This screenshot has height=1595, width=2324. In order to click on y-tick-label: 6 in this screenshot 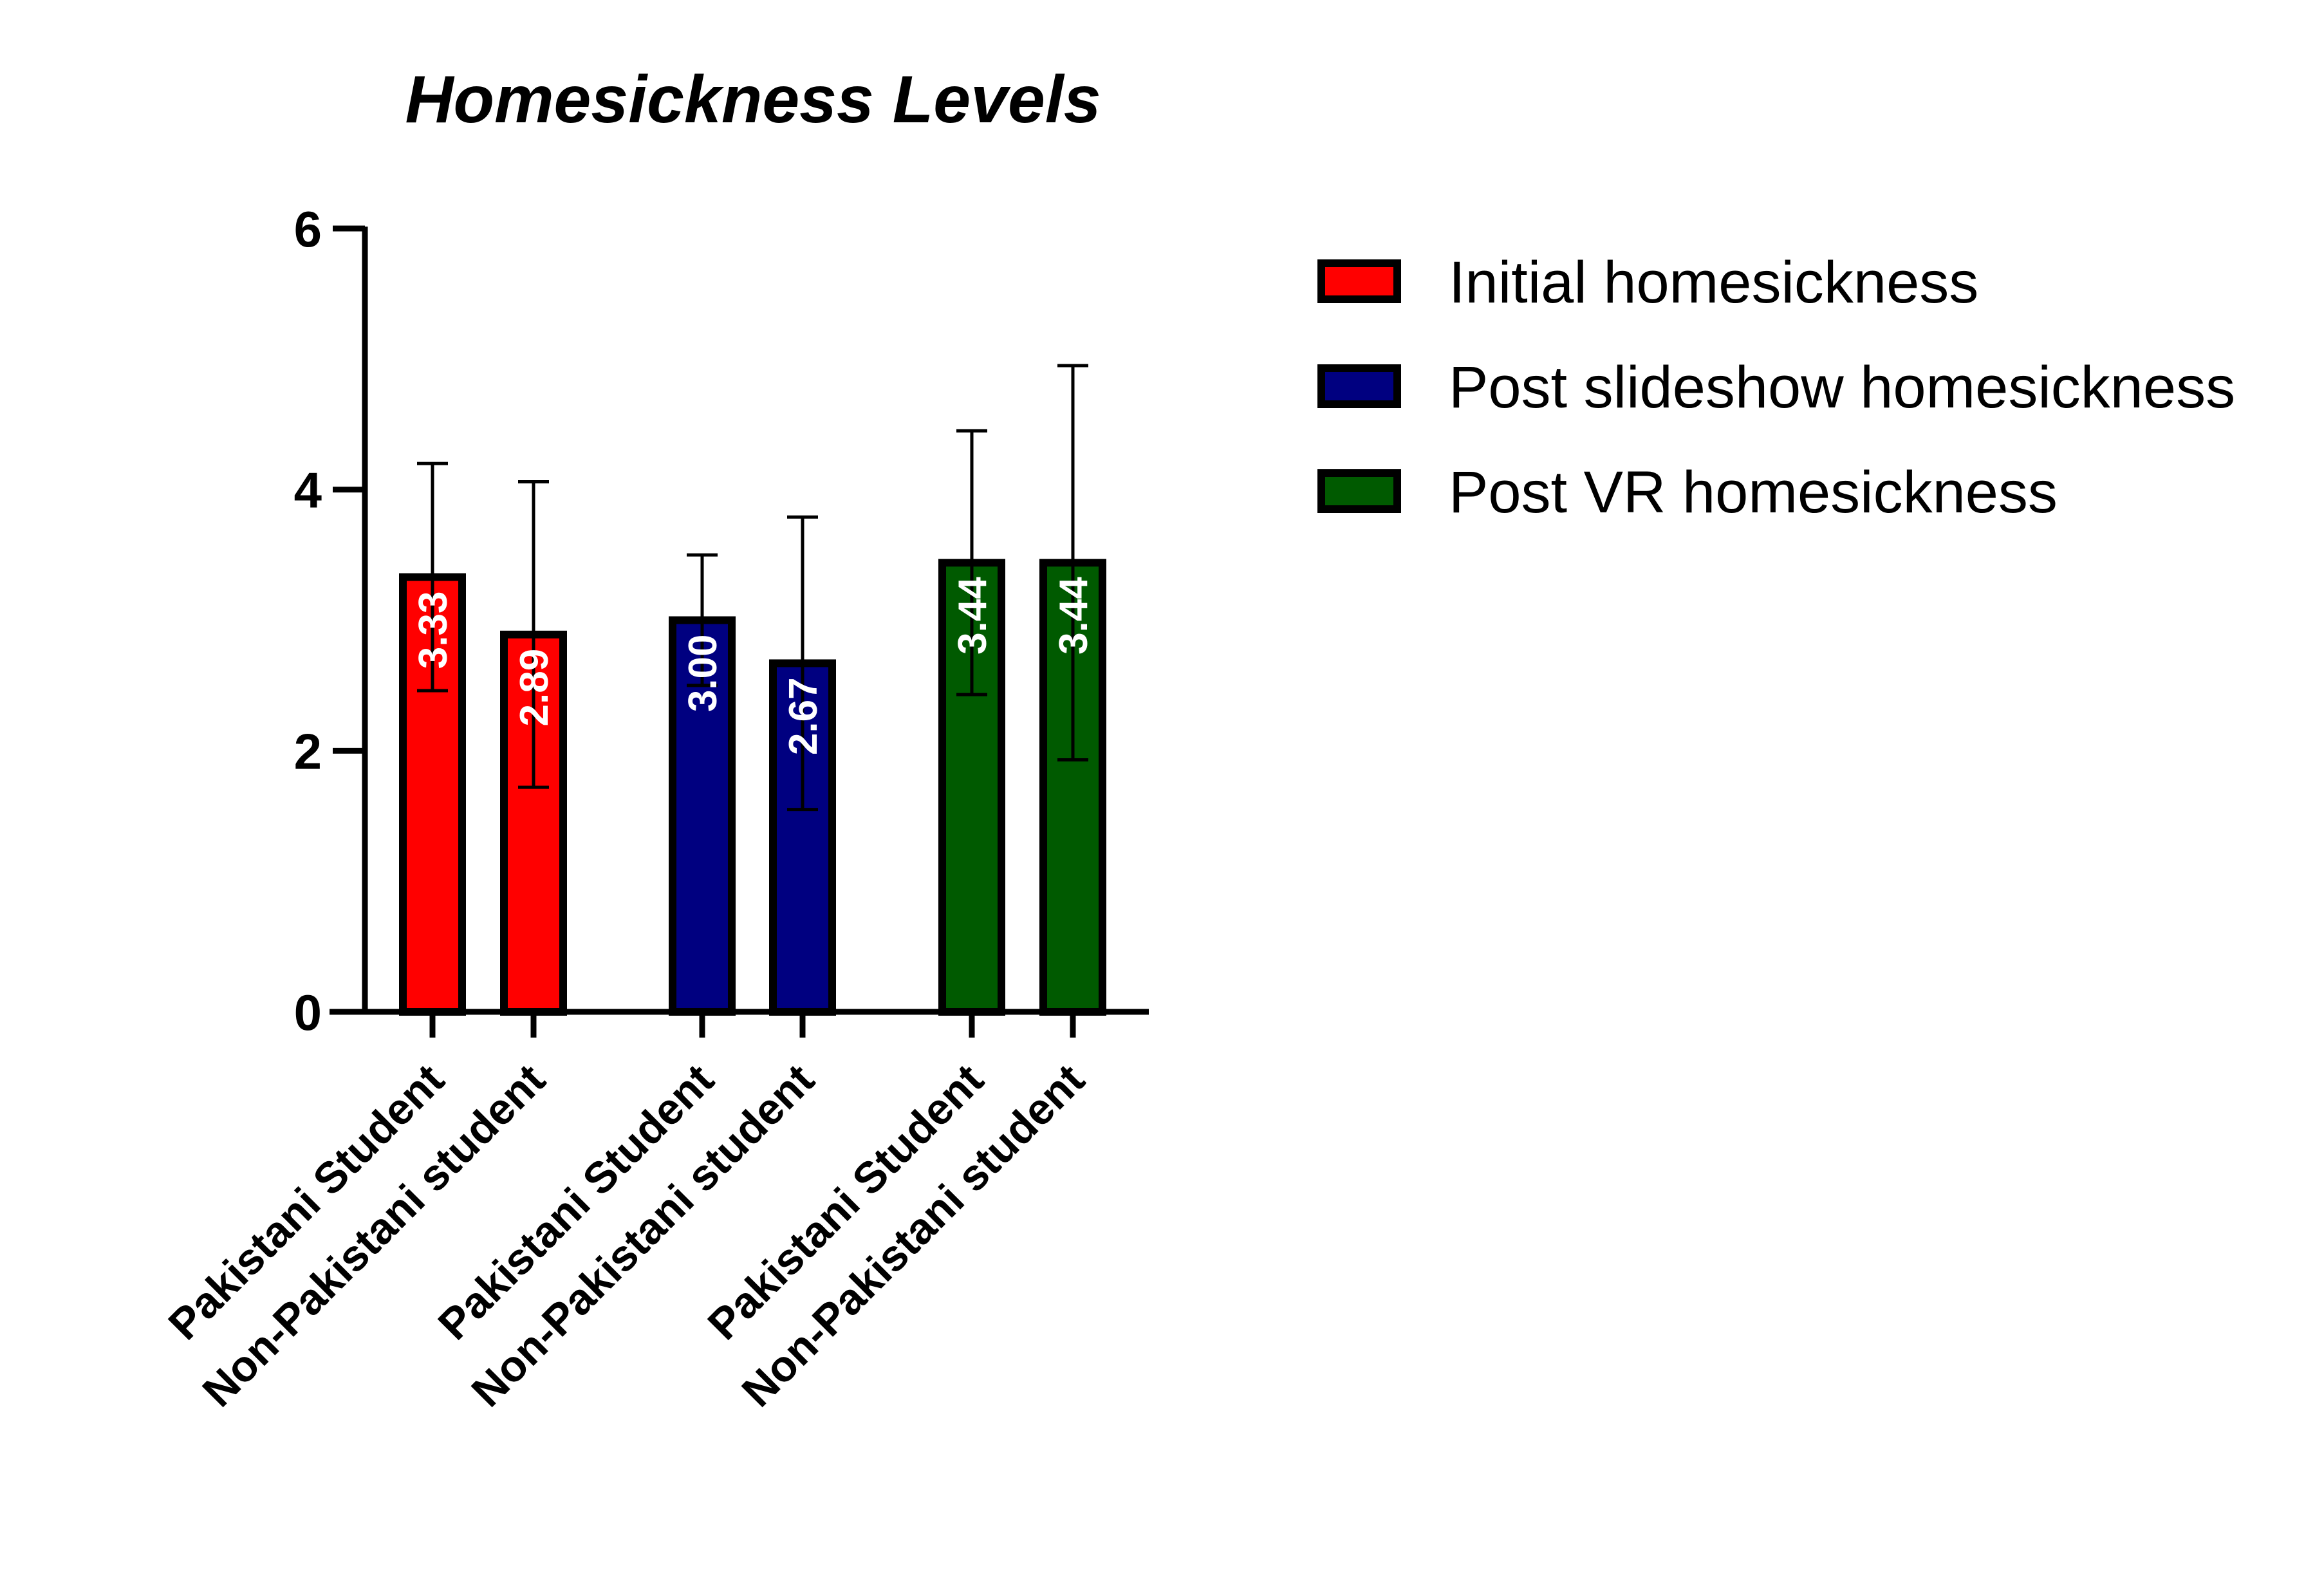, I will do `click(308, 229)`.